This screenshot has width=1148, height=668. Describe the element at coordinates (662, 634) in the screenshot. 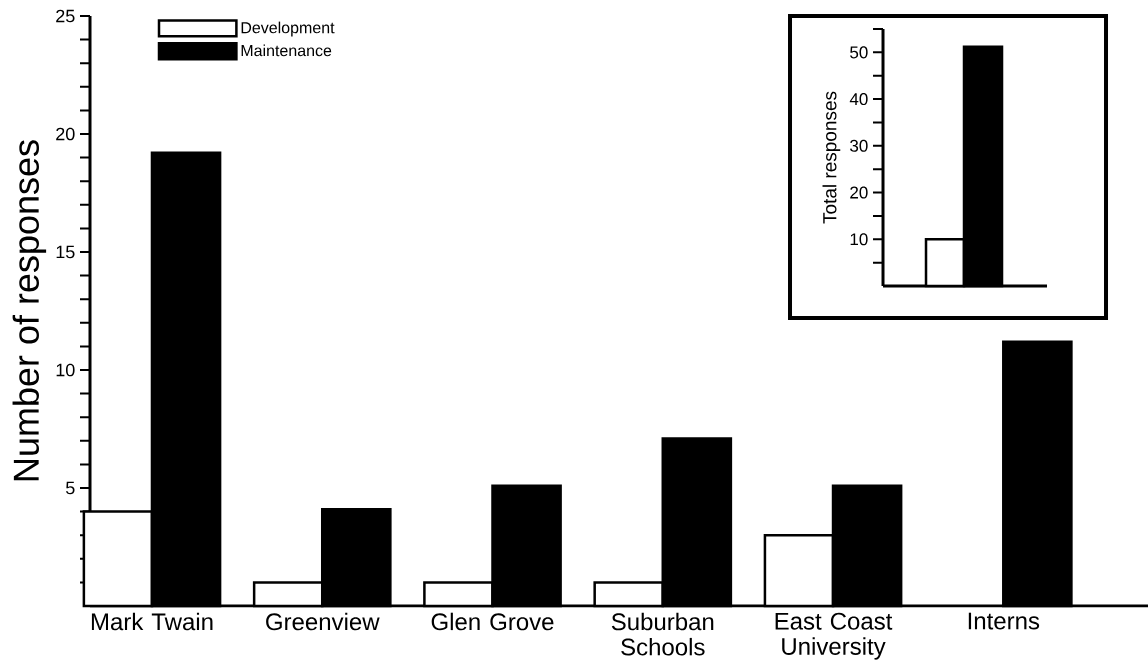

I see `x-tick-label: Suburban Schools` at that location.